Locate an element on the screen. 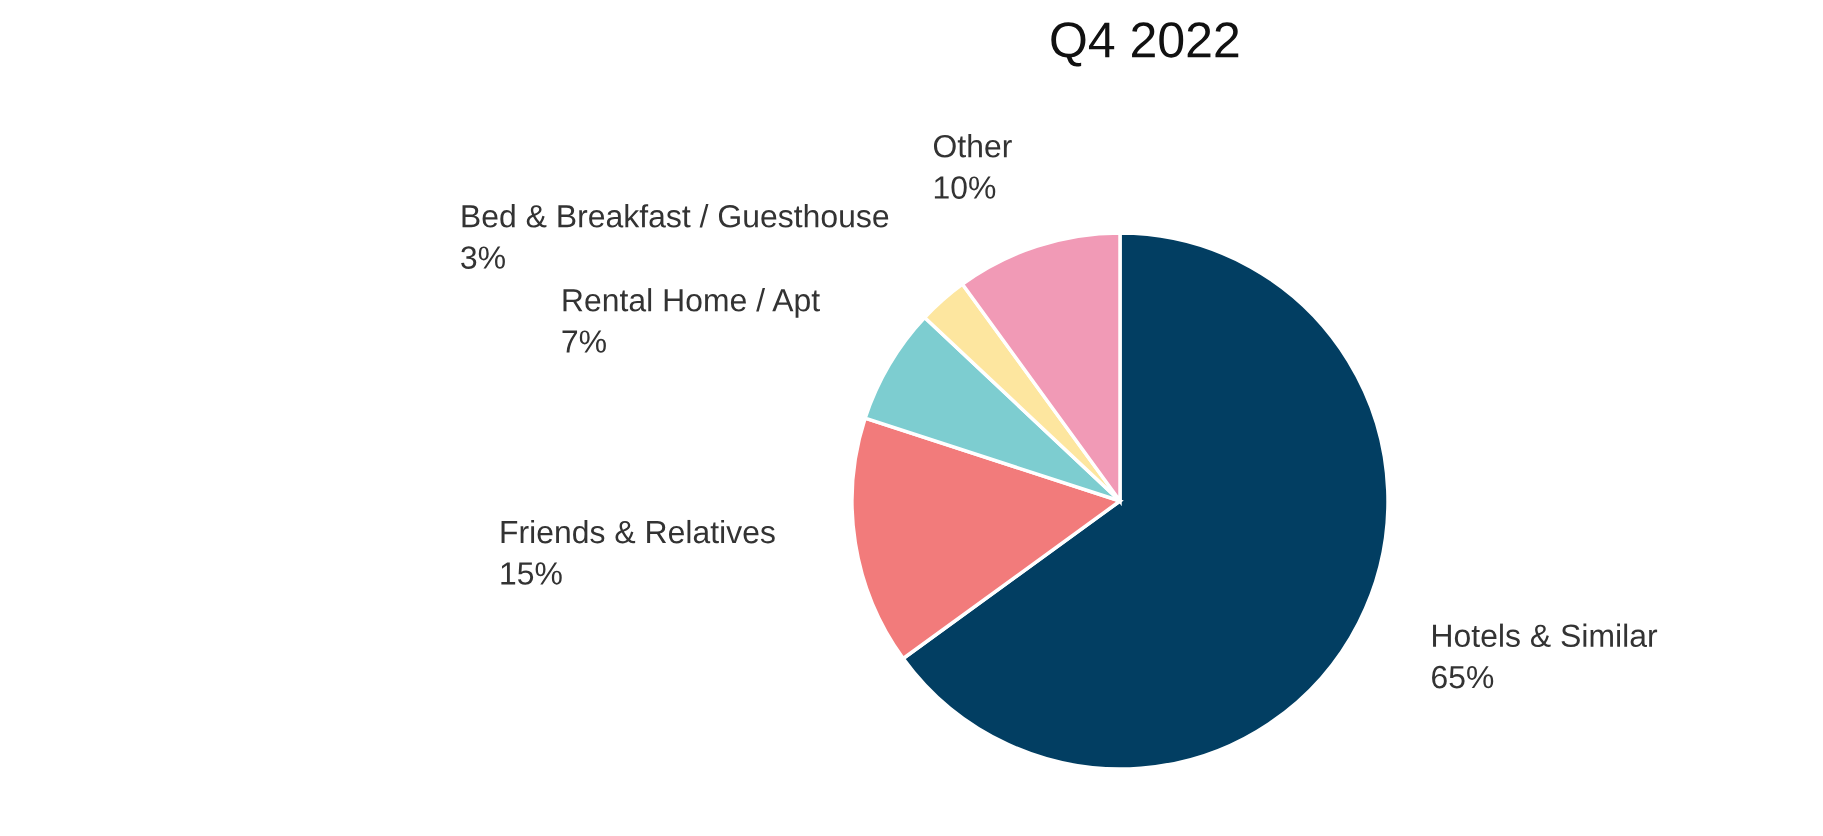 The height and width of the screenshot is (836, 1823). slice-label: Bed & Breakfast / Guesthouse is located at coordinates (675, 216).